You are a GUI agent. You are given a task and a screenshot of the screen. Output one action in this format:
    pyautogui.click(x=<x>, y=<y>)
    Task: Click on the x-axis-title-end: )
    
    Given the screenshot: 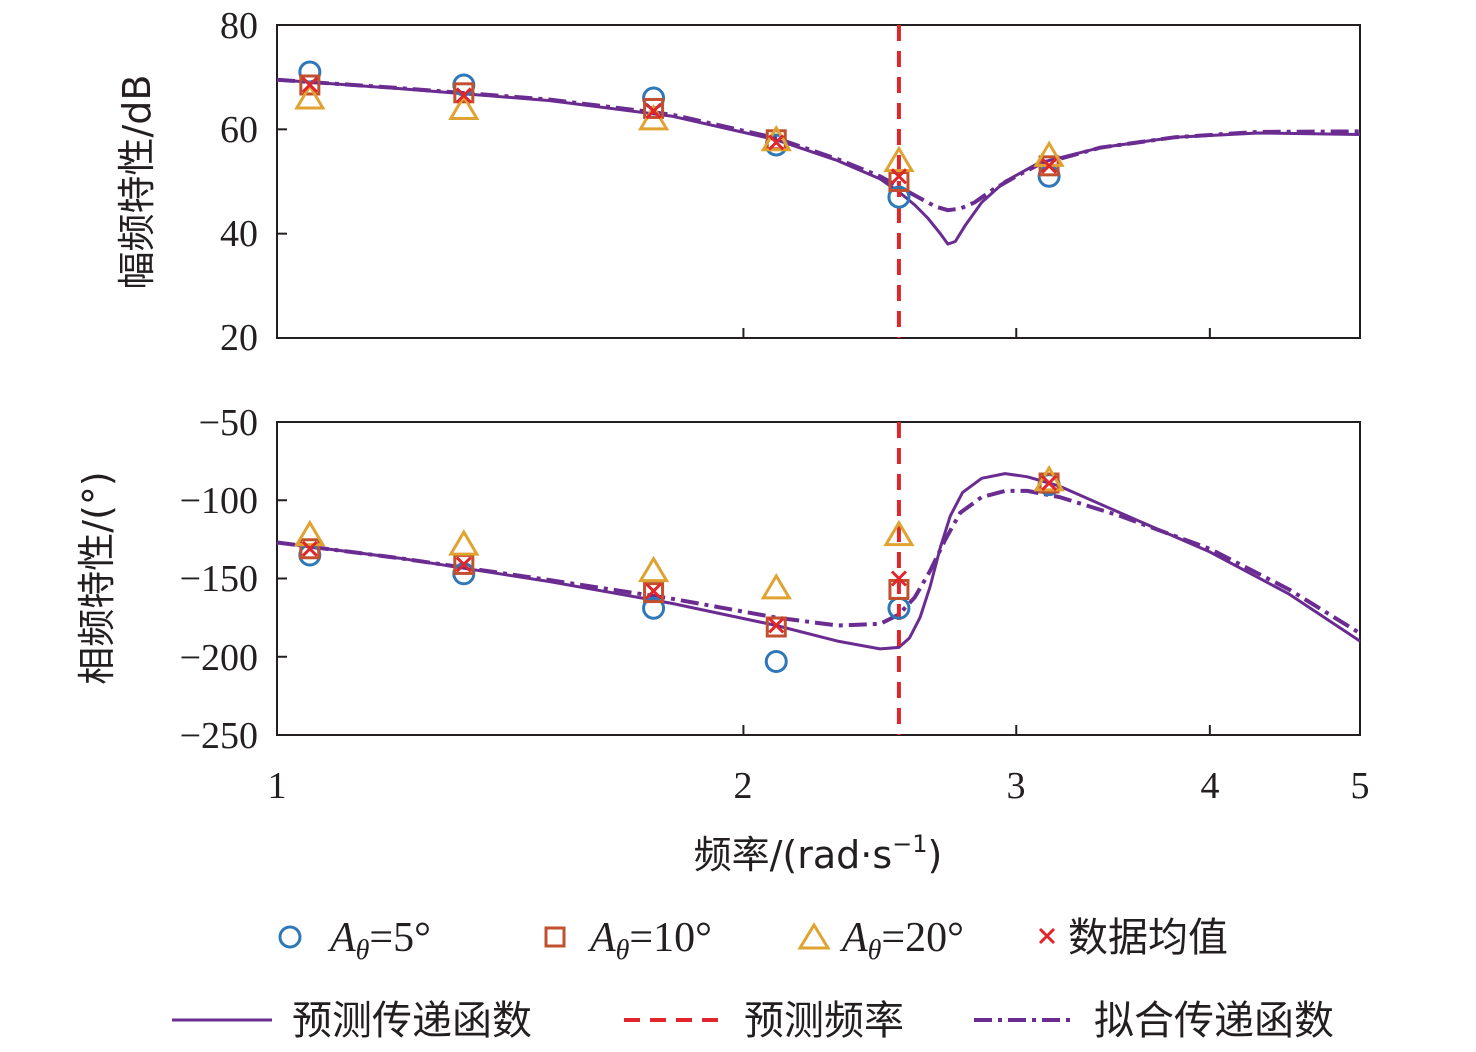 What is the action you would take?
    pyautogui.click(x=935, y=855)
    